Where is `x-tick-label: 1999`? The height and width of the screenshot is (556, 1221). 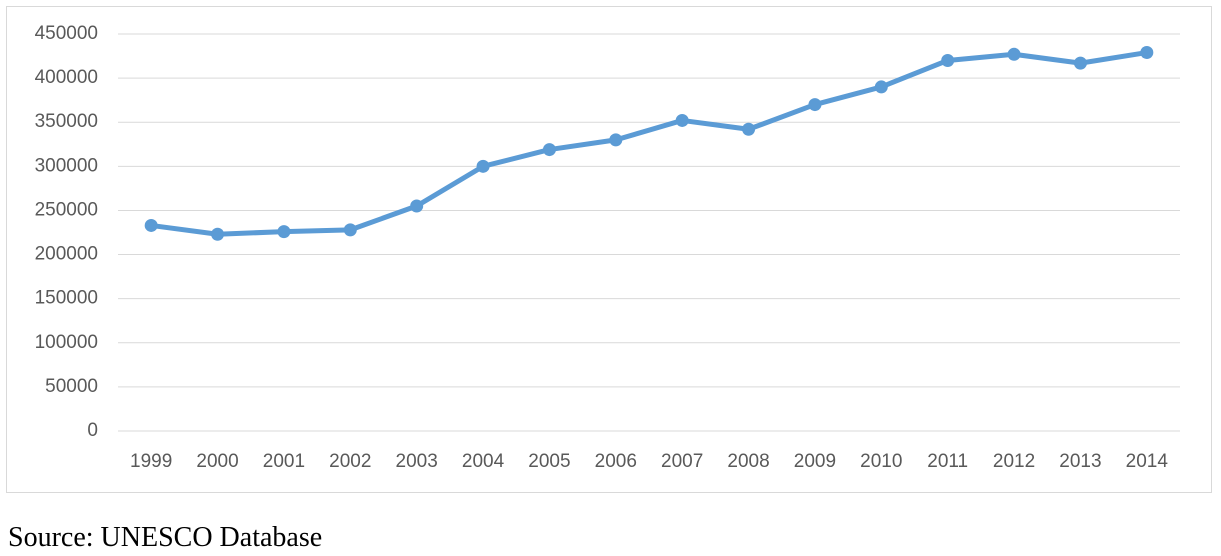 x-tick-label: 1999 is located at coordinates (151, 461).